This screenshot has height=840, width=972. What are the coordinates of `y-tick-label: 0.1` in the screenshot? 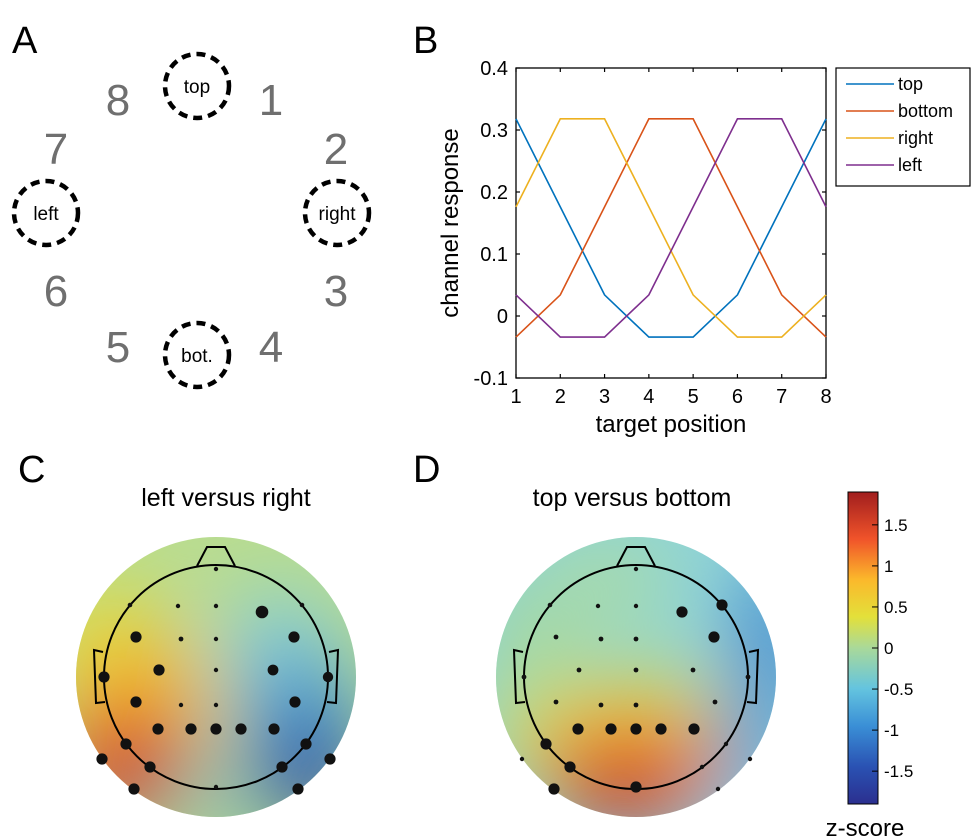 It's located at (494, 255).